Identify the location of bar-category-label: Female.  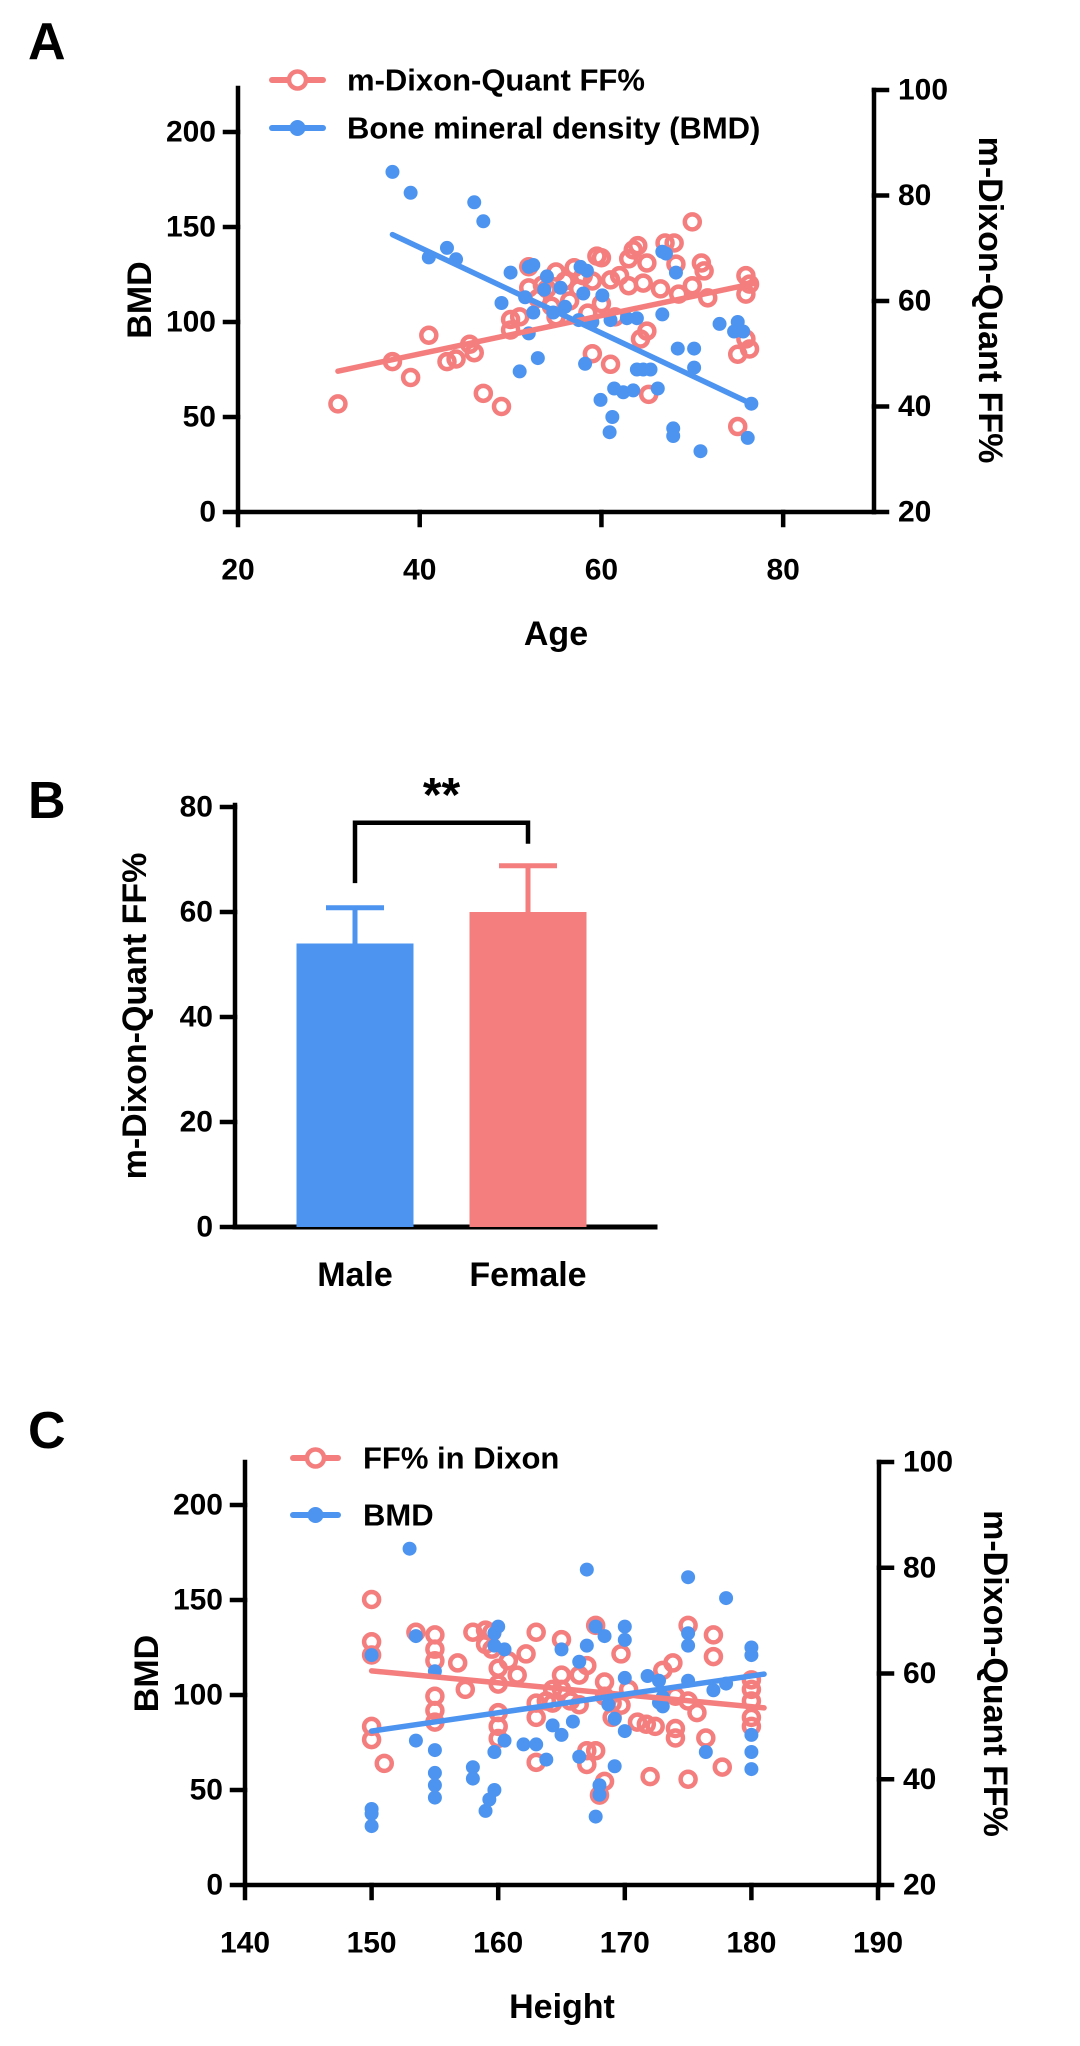
(527, 1275).